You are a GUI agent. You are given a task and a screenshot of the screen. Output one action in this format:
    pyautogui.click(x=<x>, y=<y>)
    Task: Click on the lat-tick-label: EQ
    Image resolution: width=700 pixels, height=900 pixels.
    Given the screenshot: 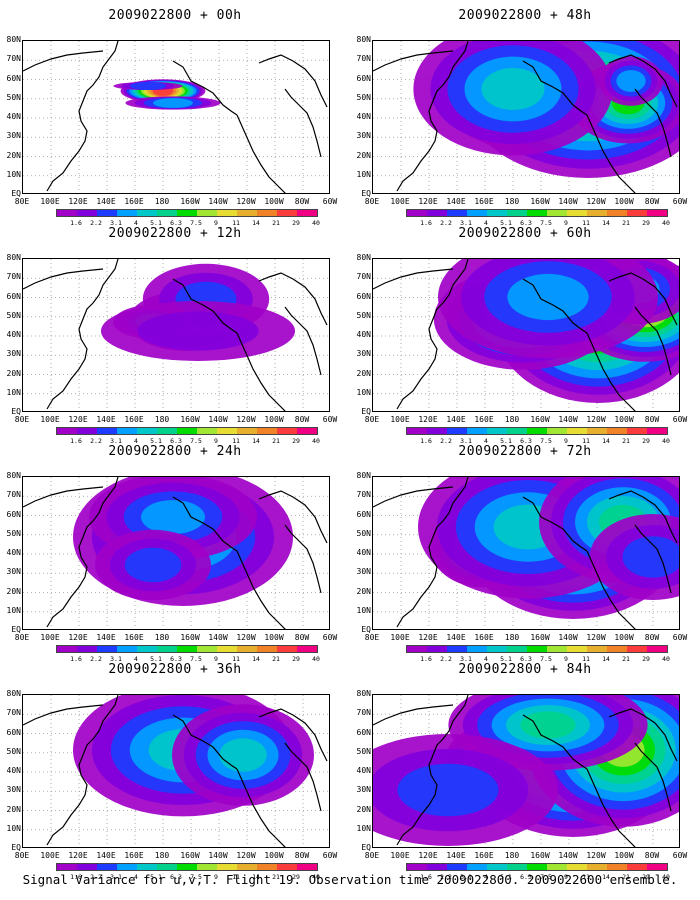 What is the action you would take?
    pyautogui.click(x=366, y=193)
    